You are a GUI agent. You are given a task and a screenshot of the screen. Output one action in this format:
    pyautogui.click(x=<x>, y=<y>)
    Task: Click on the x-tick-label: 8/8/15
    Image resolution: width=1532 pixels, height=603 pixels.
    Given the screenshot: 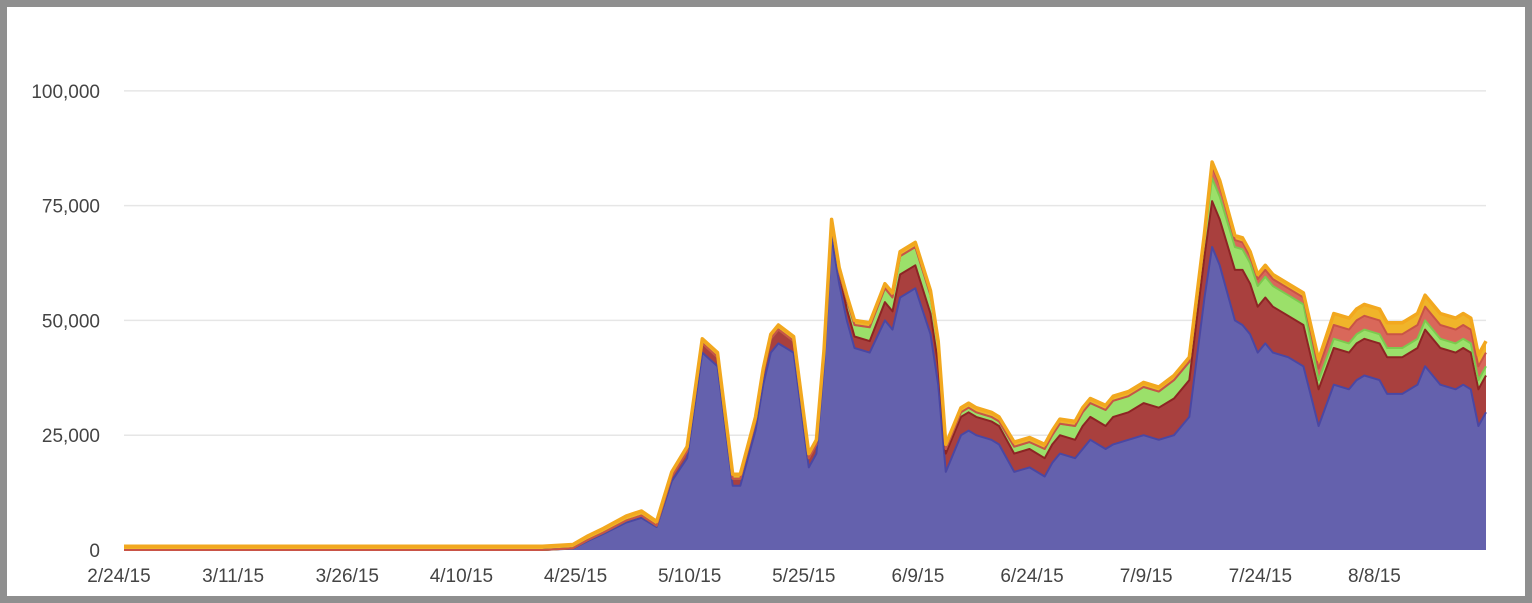 What is the action you would take?
    pyautogui.click(x=1374, y=576)
    